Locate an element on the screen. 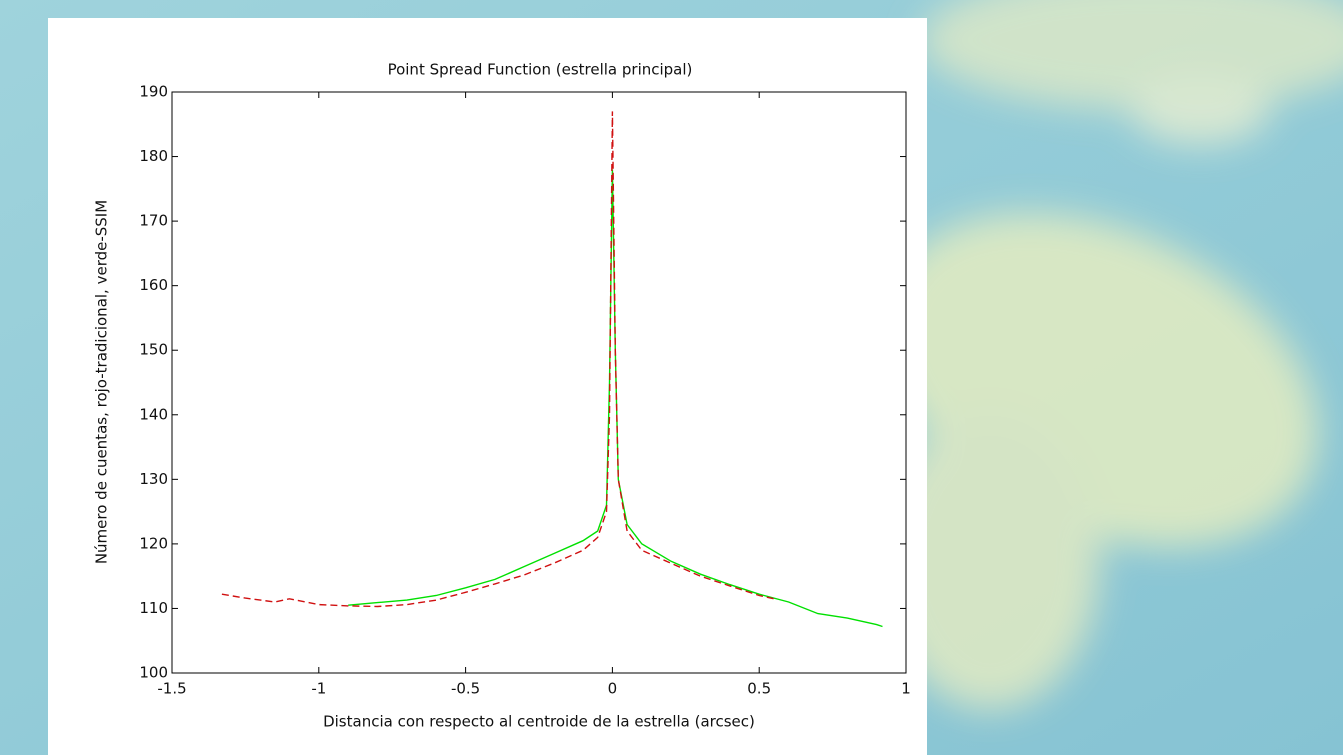  y-tick-label: 180 is located at coordinates (153, 156).